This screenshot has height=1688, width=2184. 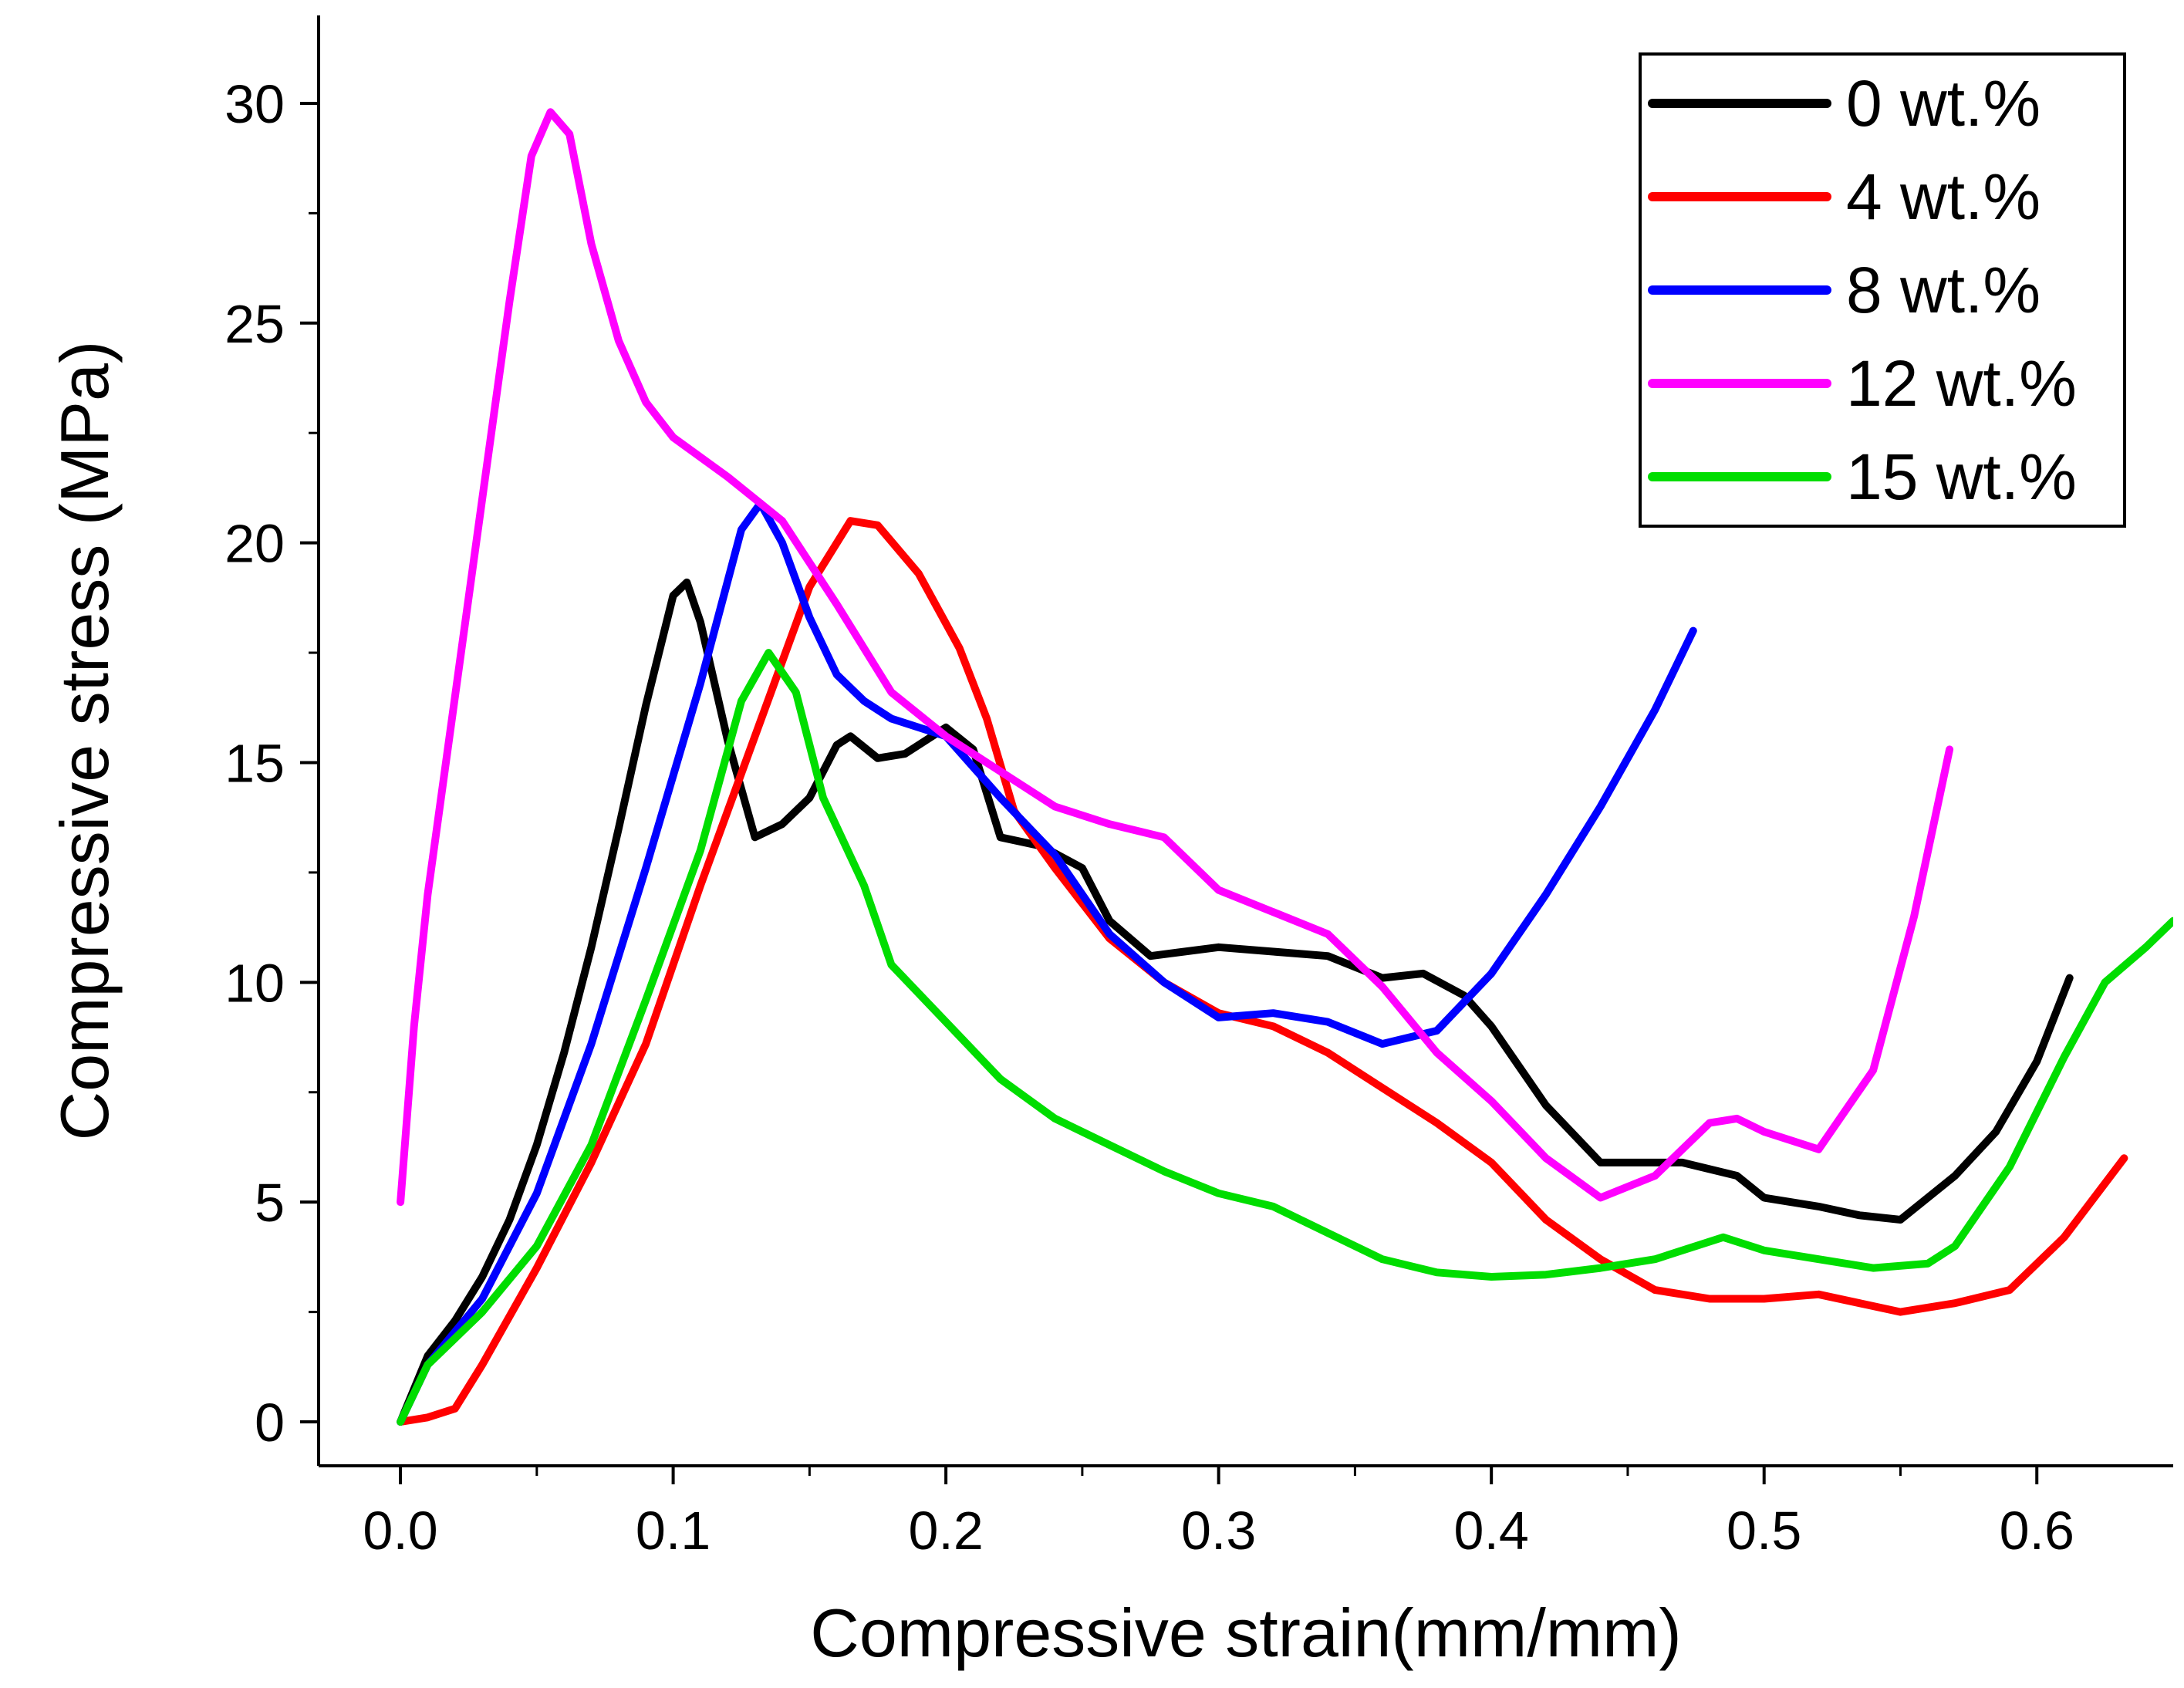 I want to click on legend: 0 wt.% 4 wt.% 8 wt.% 12 wt.% 15 wt.%, so click(x=1882, y=290).